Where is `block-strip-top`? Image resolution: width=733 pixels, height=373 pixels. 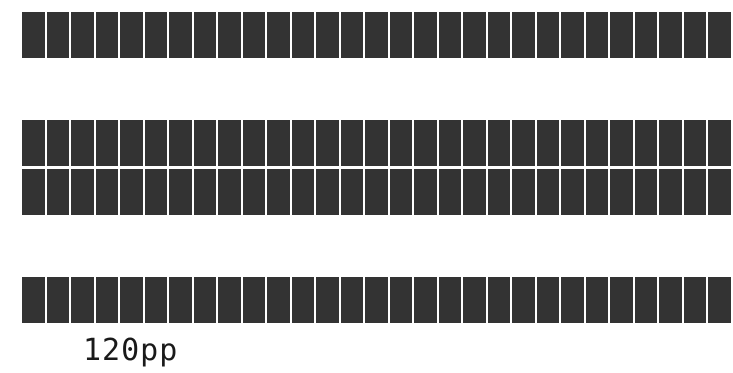 block-strip-top is located at coordinates (377, 35).